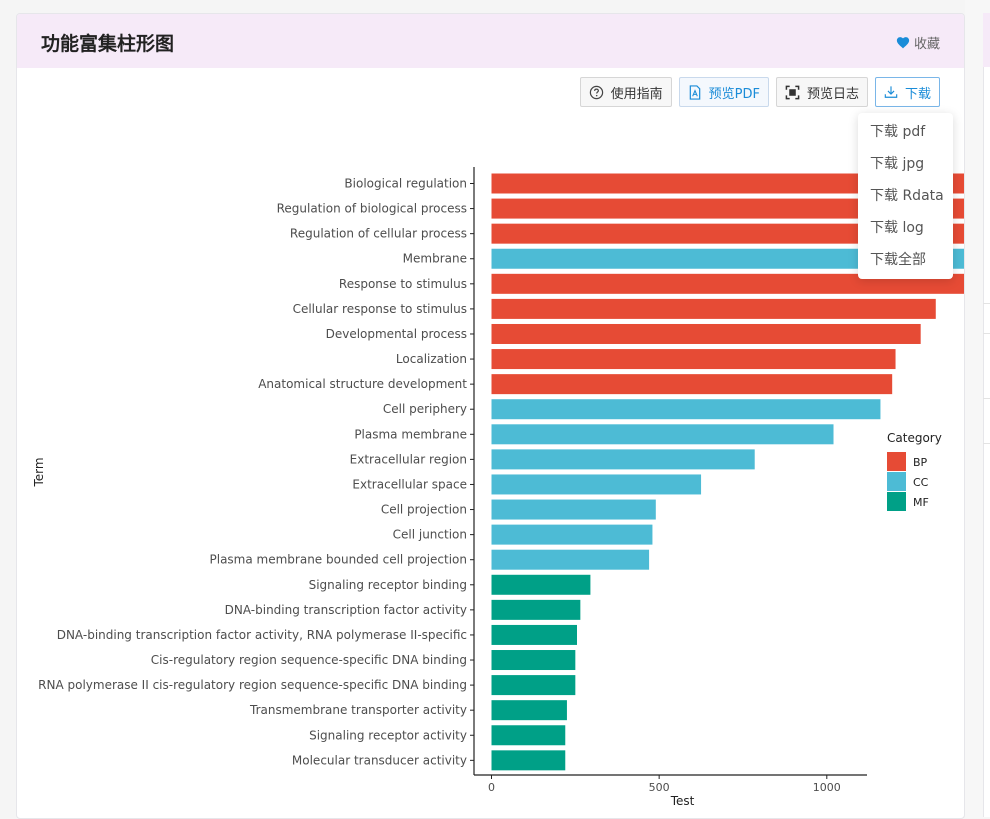 The image size is (990, 819). I want to click on y-tick-label: Cell junction, so click(430, 535).